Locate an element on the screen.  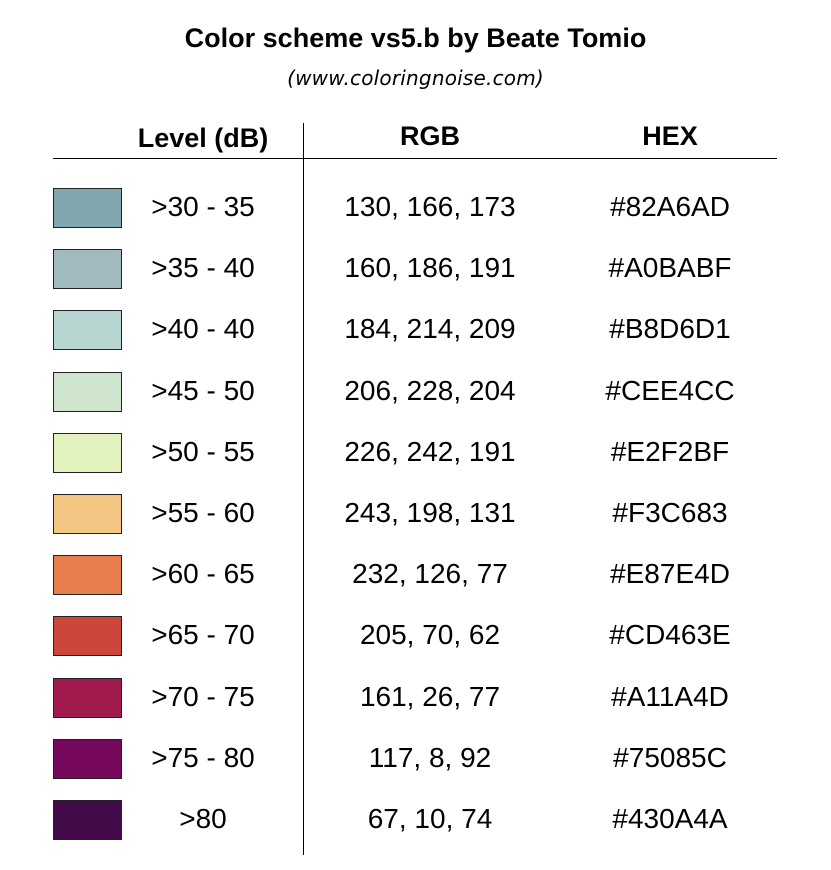
level-cell: >55 - 60 is located at coordinates (203, 512).